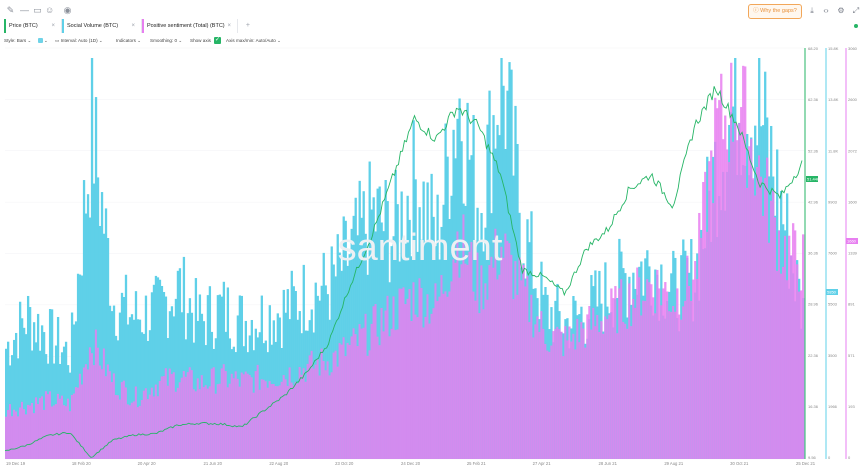 Image resolution: width=866 pixels, height=468 pixels. What do you see at coordinates (833, 99) in the screenshot?
I see `social-volume-tick-label: 13.8K` at bounding box center [833, 99].